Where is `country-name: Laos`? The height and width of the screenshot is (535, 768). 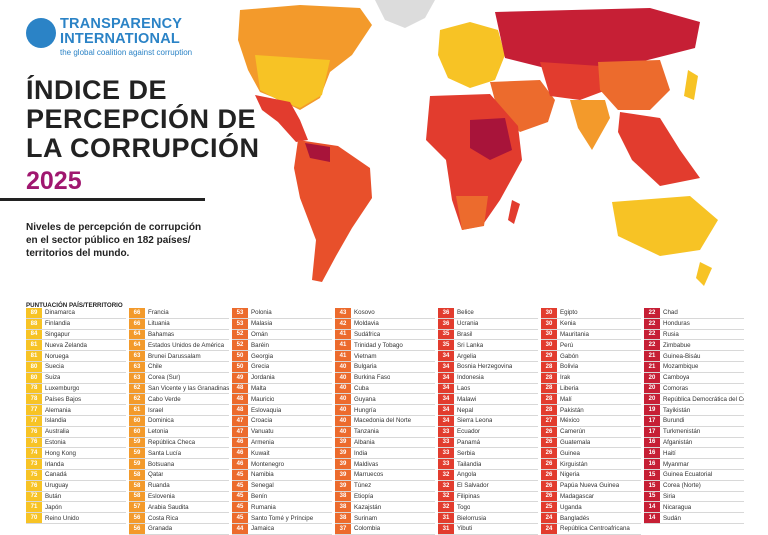 country-name: Laos is located at coordinates (464, 388).